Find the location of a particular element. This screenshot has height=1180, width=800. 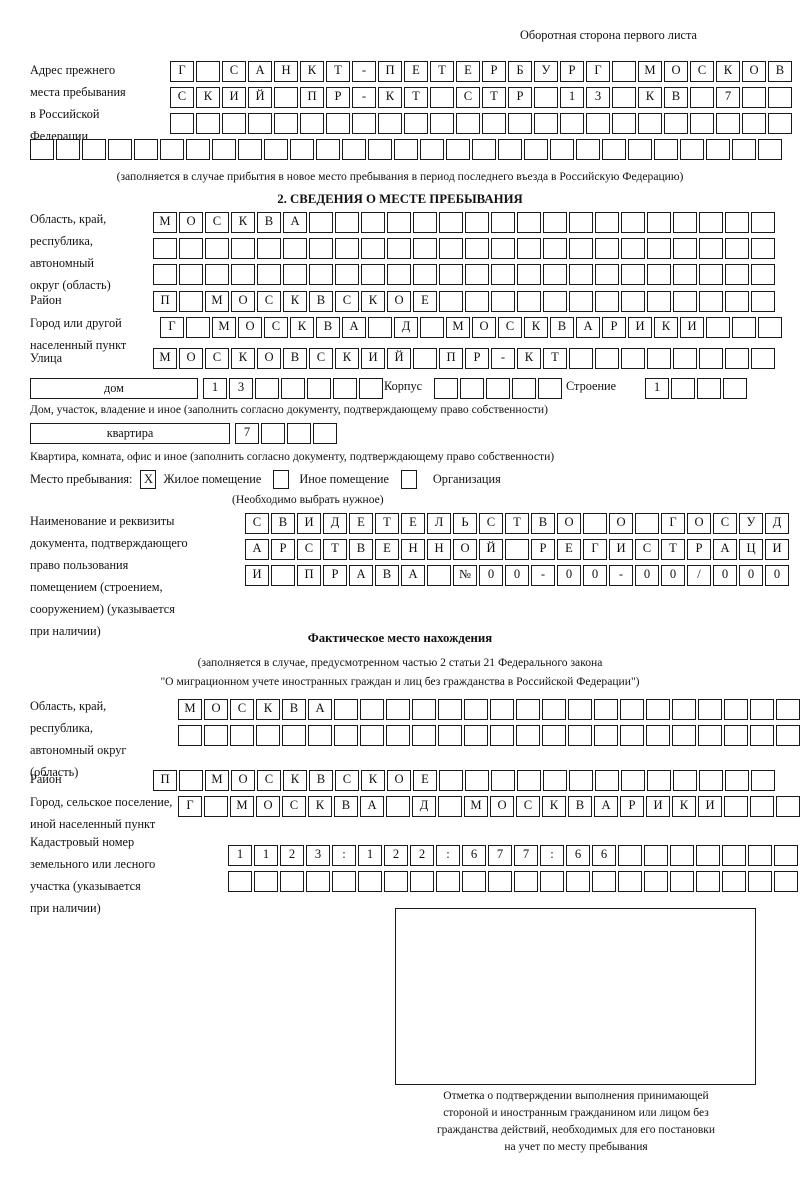

char-cell: М is located at coordinates (190, 709).